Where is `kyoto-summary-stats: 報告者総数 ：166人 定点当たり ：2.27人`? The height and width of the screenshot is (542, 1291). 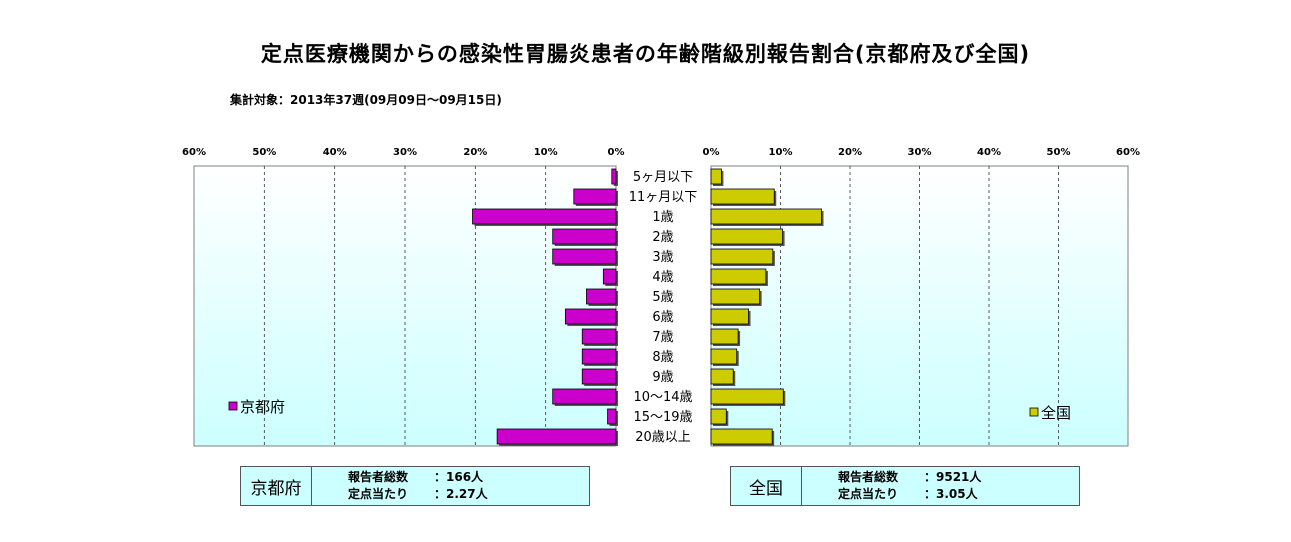
kyoto-summary-stats: 報告者総数 ：166人 定点当たり ：2.27人 is located at coordinates (450, 486).